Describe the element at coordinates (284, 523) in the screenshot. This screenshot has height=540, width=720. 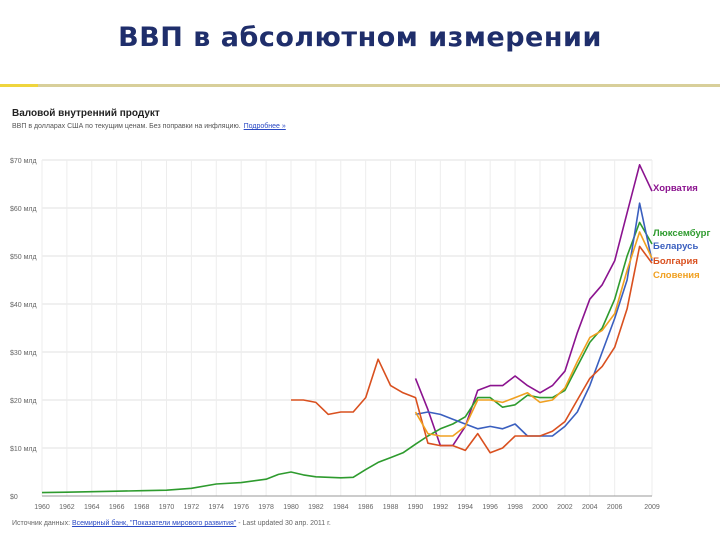
I see `source-updated: - Last updated 30 апр. 2011 г.` at that location.